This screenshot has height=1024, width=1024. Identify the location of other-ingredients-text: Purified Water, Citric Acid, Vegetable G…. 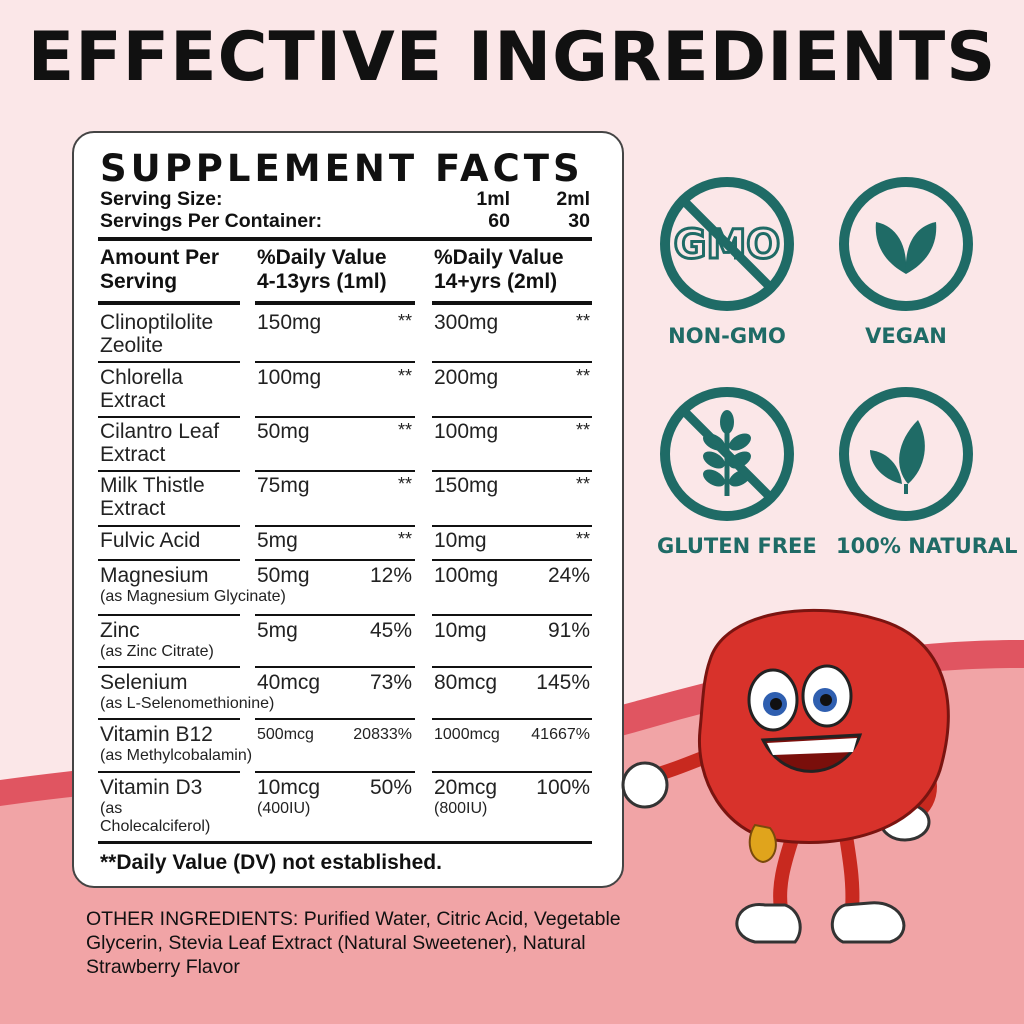
(353, 943).